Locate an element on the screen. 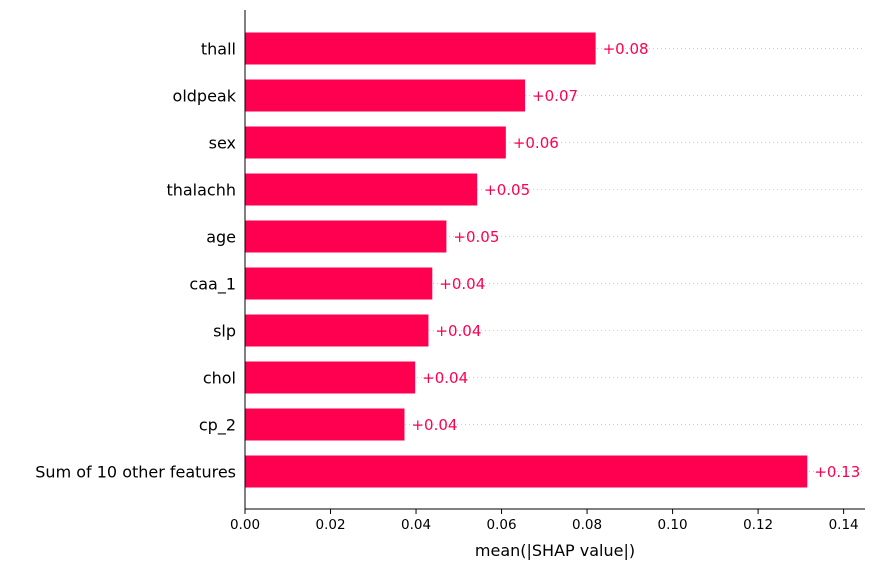 Image resolution: width=875 pixels, height=568 pixels. x-tick-label: 0.08 is located at coordinates (587, 525).